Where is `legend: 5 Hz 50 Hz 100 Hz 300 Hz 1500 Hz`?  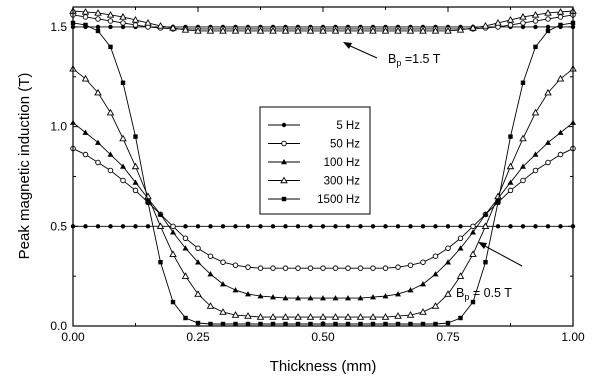 legend: 5 Hz 50 Hz 100 Hz 300 Hz 1500 Hz is located at coordinates (315, 160).